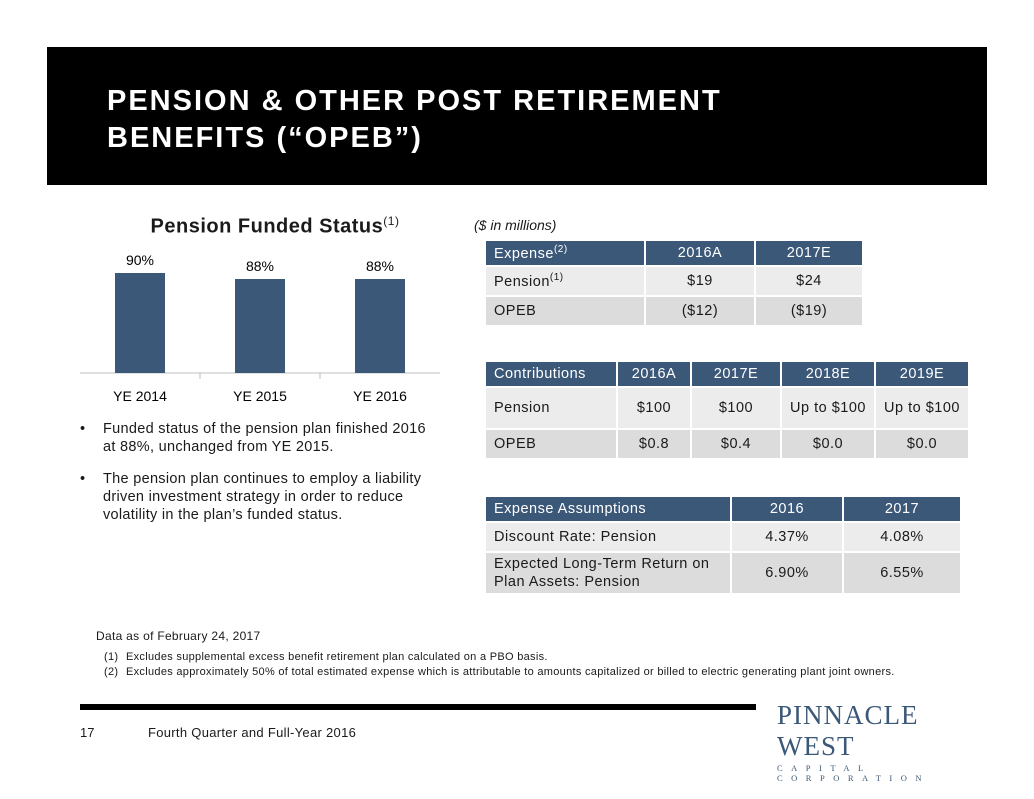  Describe the element at coordinates (252, 732) in the screenshot. I see `footer-text: Fourth Quarter and Full-Year 2016` at that location.